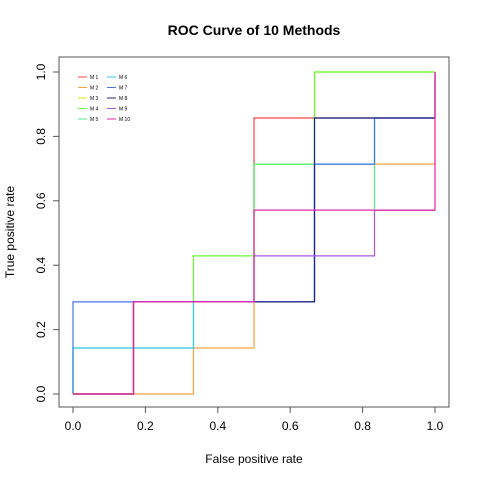  I want to click on legend-label: M 3, so click(94, 99).